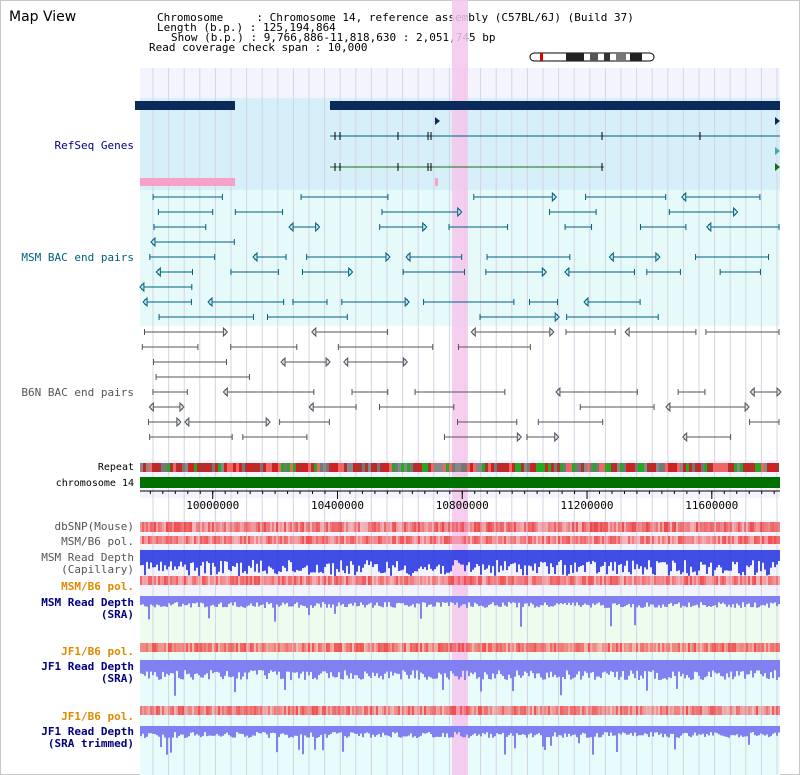 The image size is (800, 775). I want to click on quant-track-label: MSM/B6 pol., so click(97, 541).